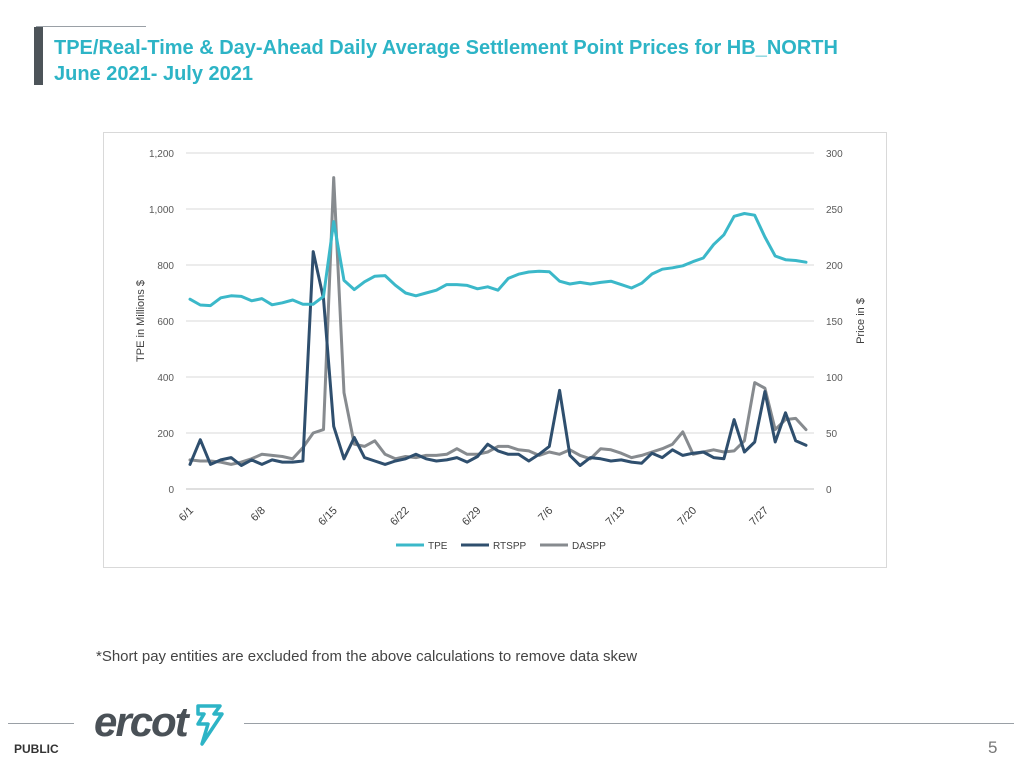  Describe the element at coordinates (141, 321) in the screenshot. I see `y-left-axis-title: TPE in Millions $` at that location.